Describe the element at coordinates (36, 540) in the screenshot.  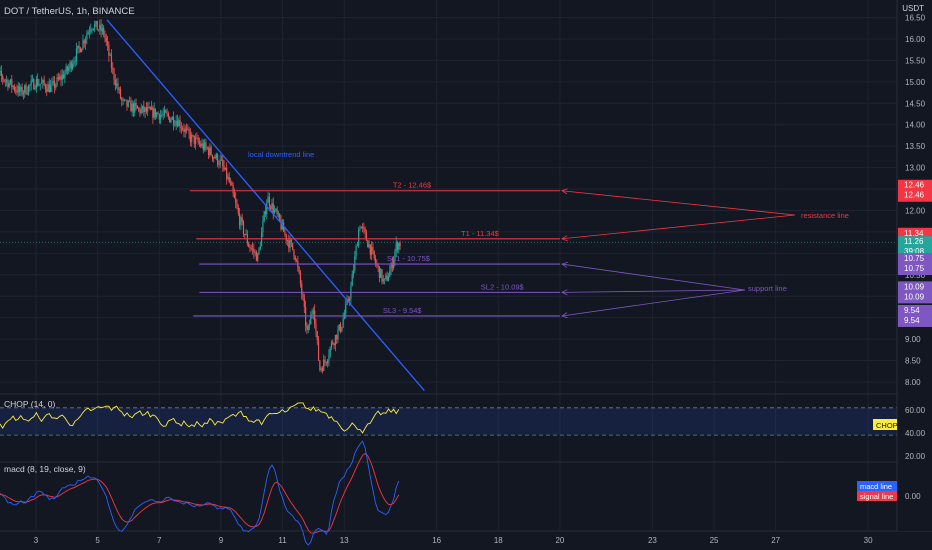
I see `time-tick: 3` at that location.